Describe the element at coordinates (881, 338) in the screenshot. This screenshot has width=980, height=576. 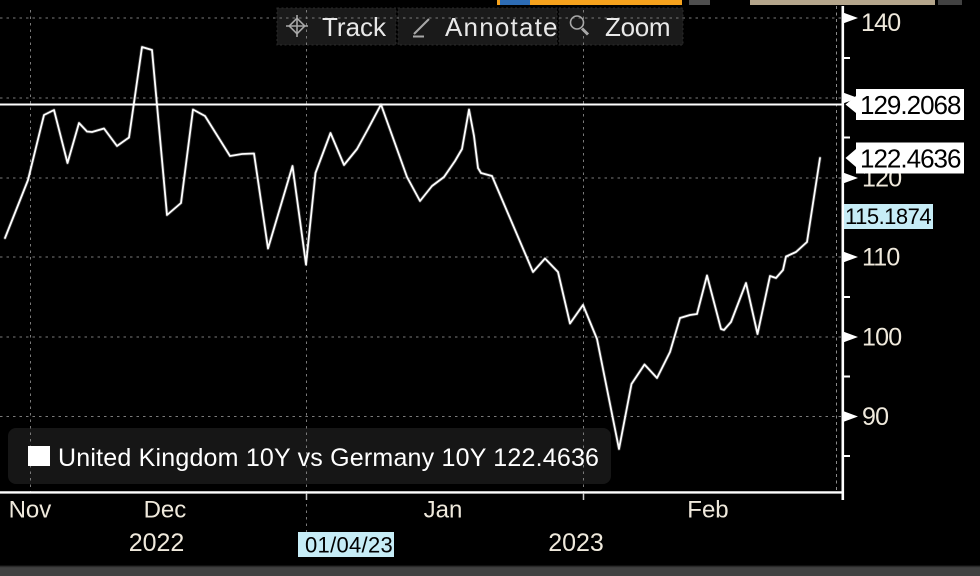
I see `svg-text: 100` at that location.